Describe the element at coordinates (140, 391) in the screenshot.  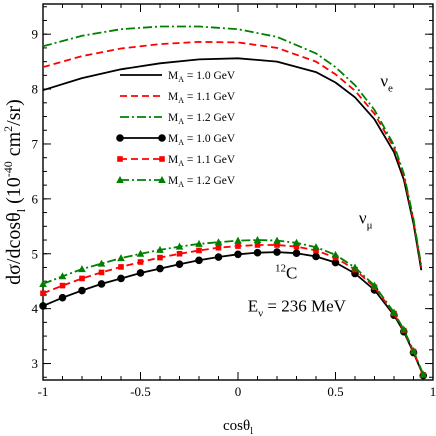
I see `x-tick-label: -0.5` at that location.